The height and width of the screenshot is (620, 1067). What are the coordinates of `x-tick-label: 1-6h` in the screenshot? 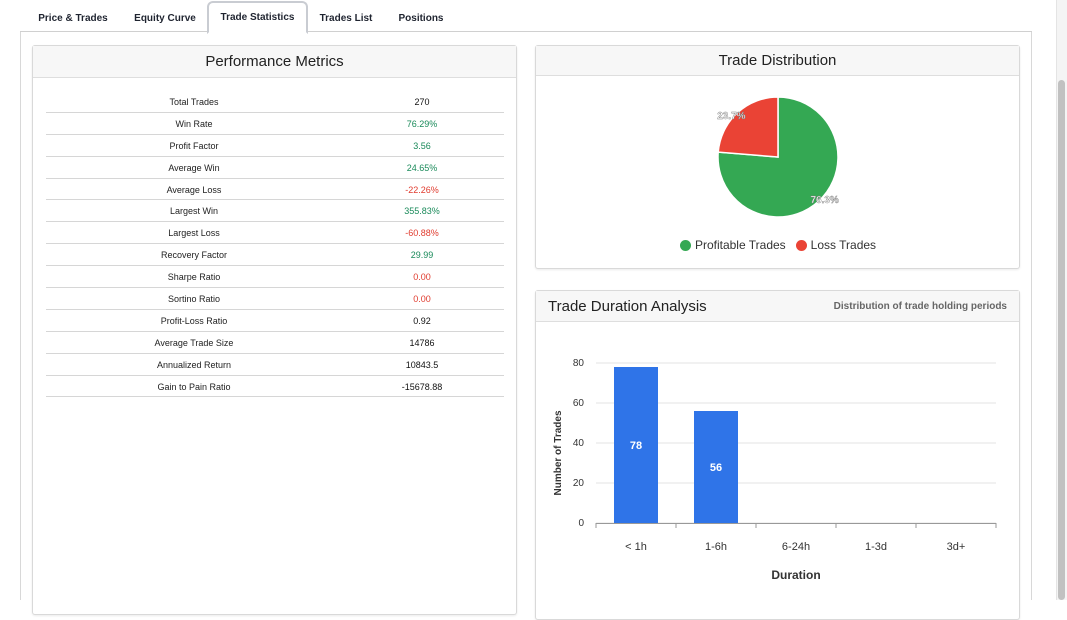 It's located at (716, 547).